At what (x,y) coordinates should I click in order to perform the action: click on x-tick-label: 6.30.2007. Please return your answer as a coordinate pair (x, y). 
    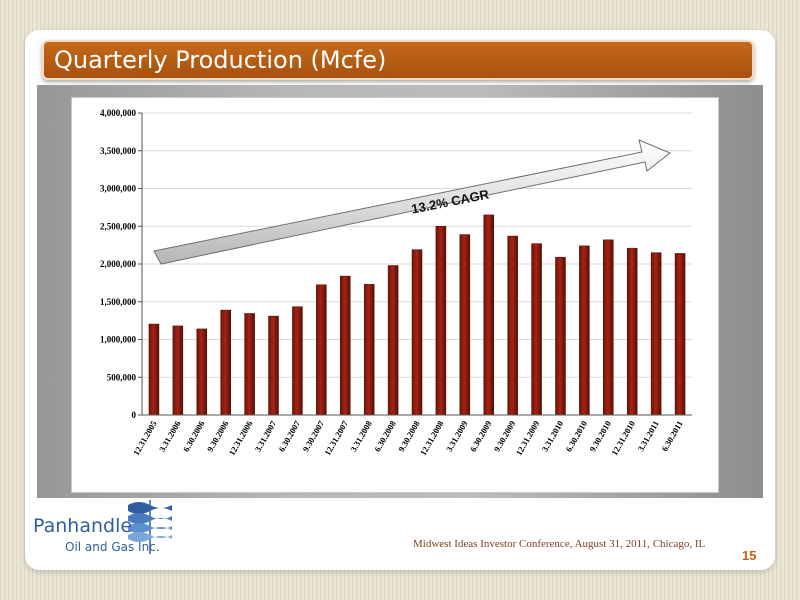
    Looking at the image, I should click on (290, 435).